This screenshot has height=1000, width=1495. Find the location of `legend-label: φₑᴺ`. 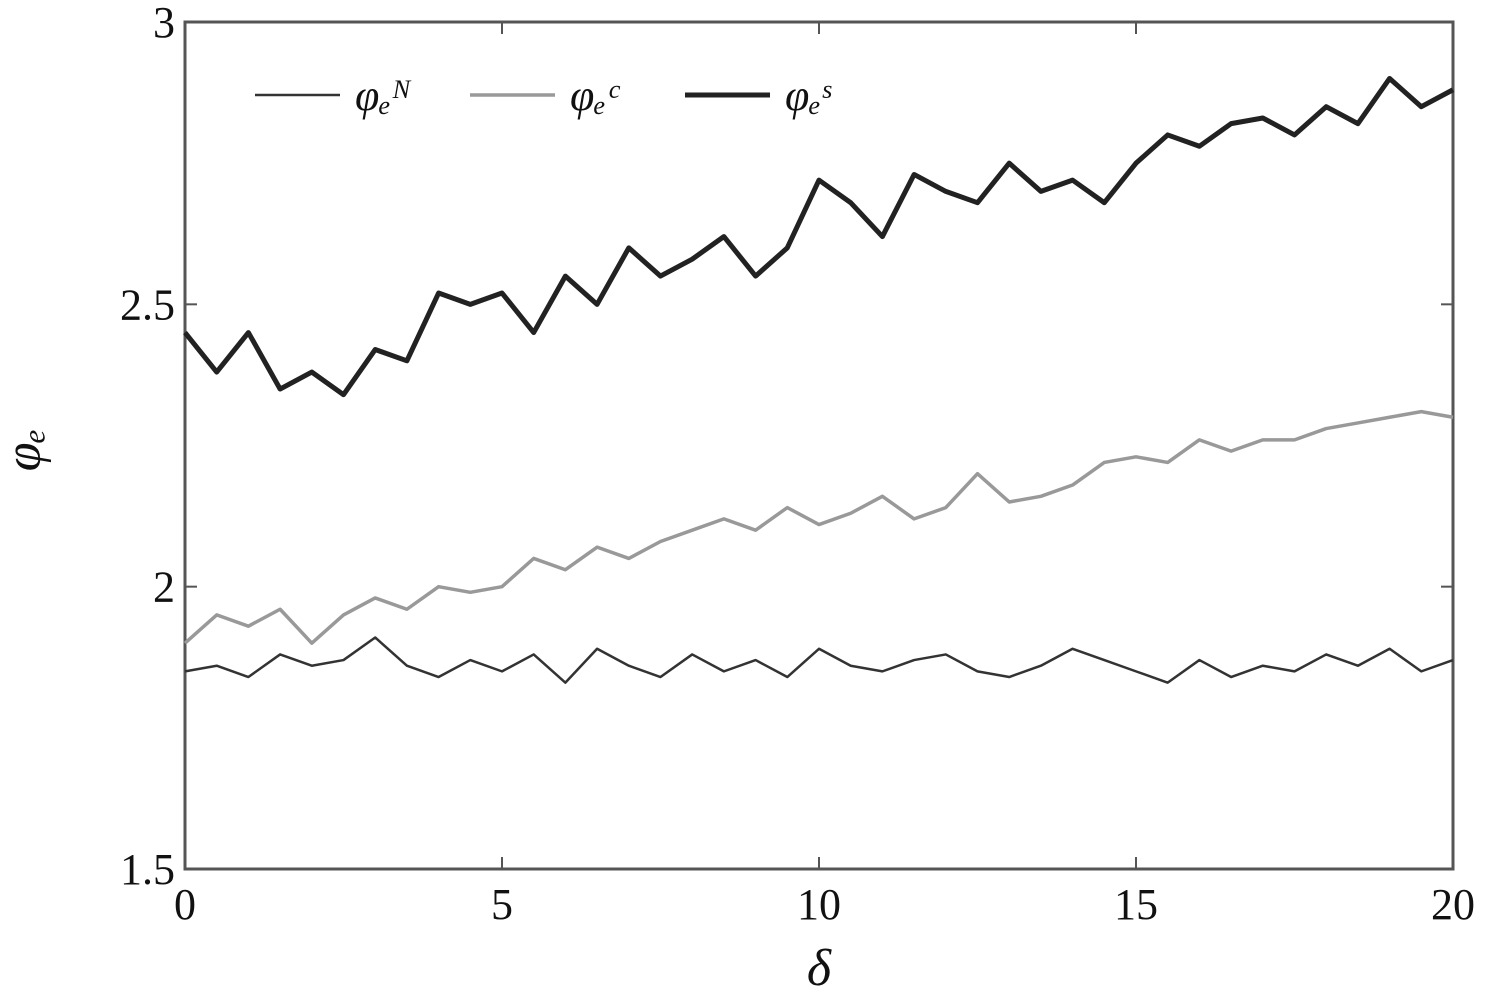

legend-label: φₑᴺ is located at coordinates (383, 95).